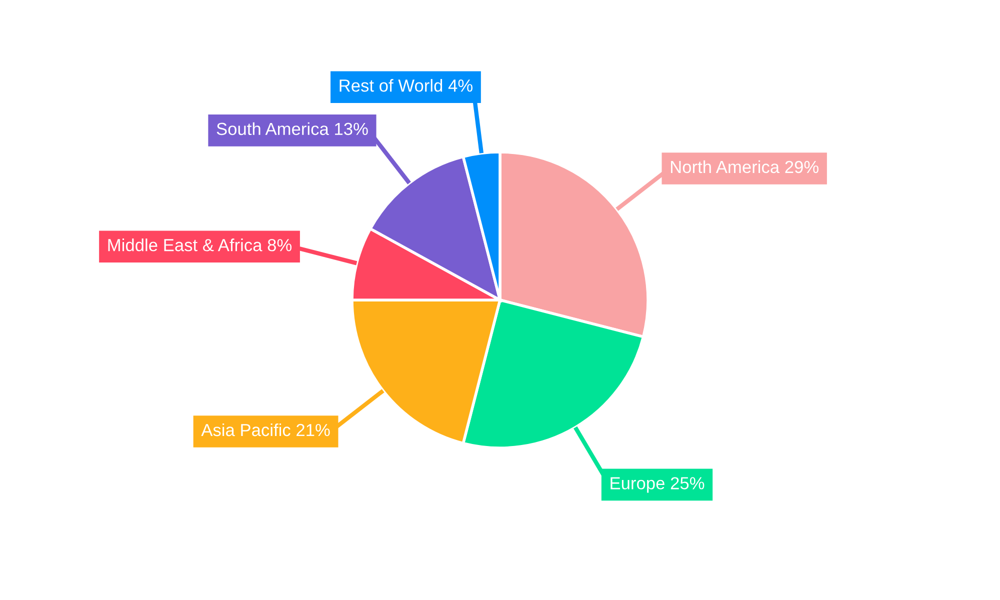 Image resolution: width=1000 pixels, height=600 pixels. Describe the element at coordinates (200, 245) in the screenshot. I see `slice-label: Middle East & Africa 8%` at that location.